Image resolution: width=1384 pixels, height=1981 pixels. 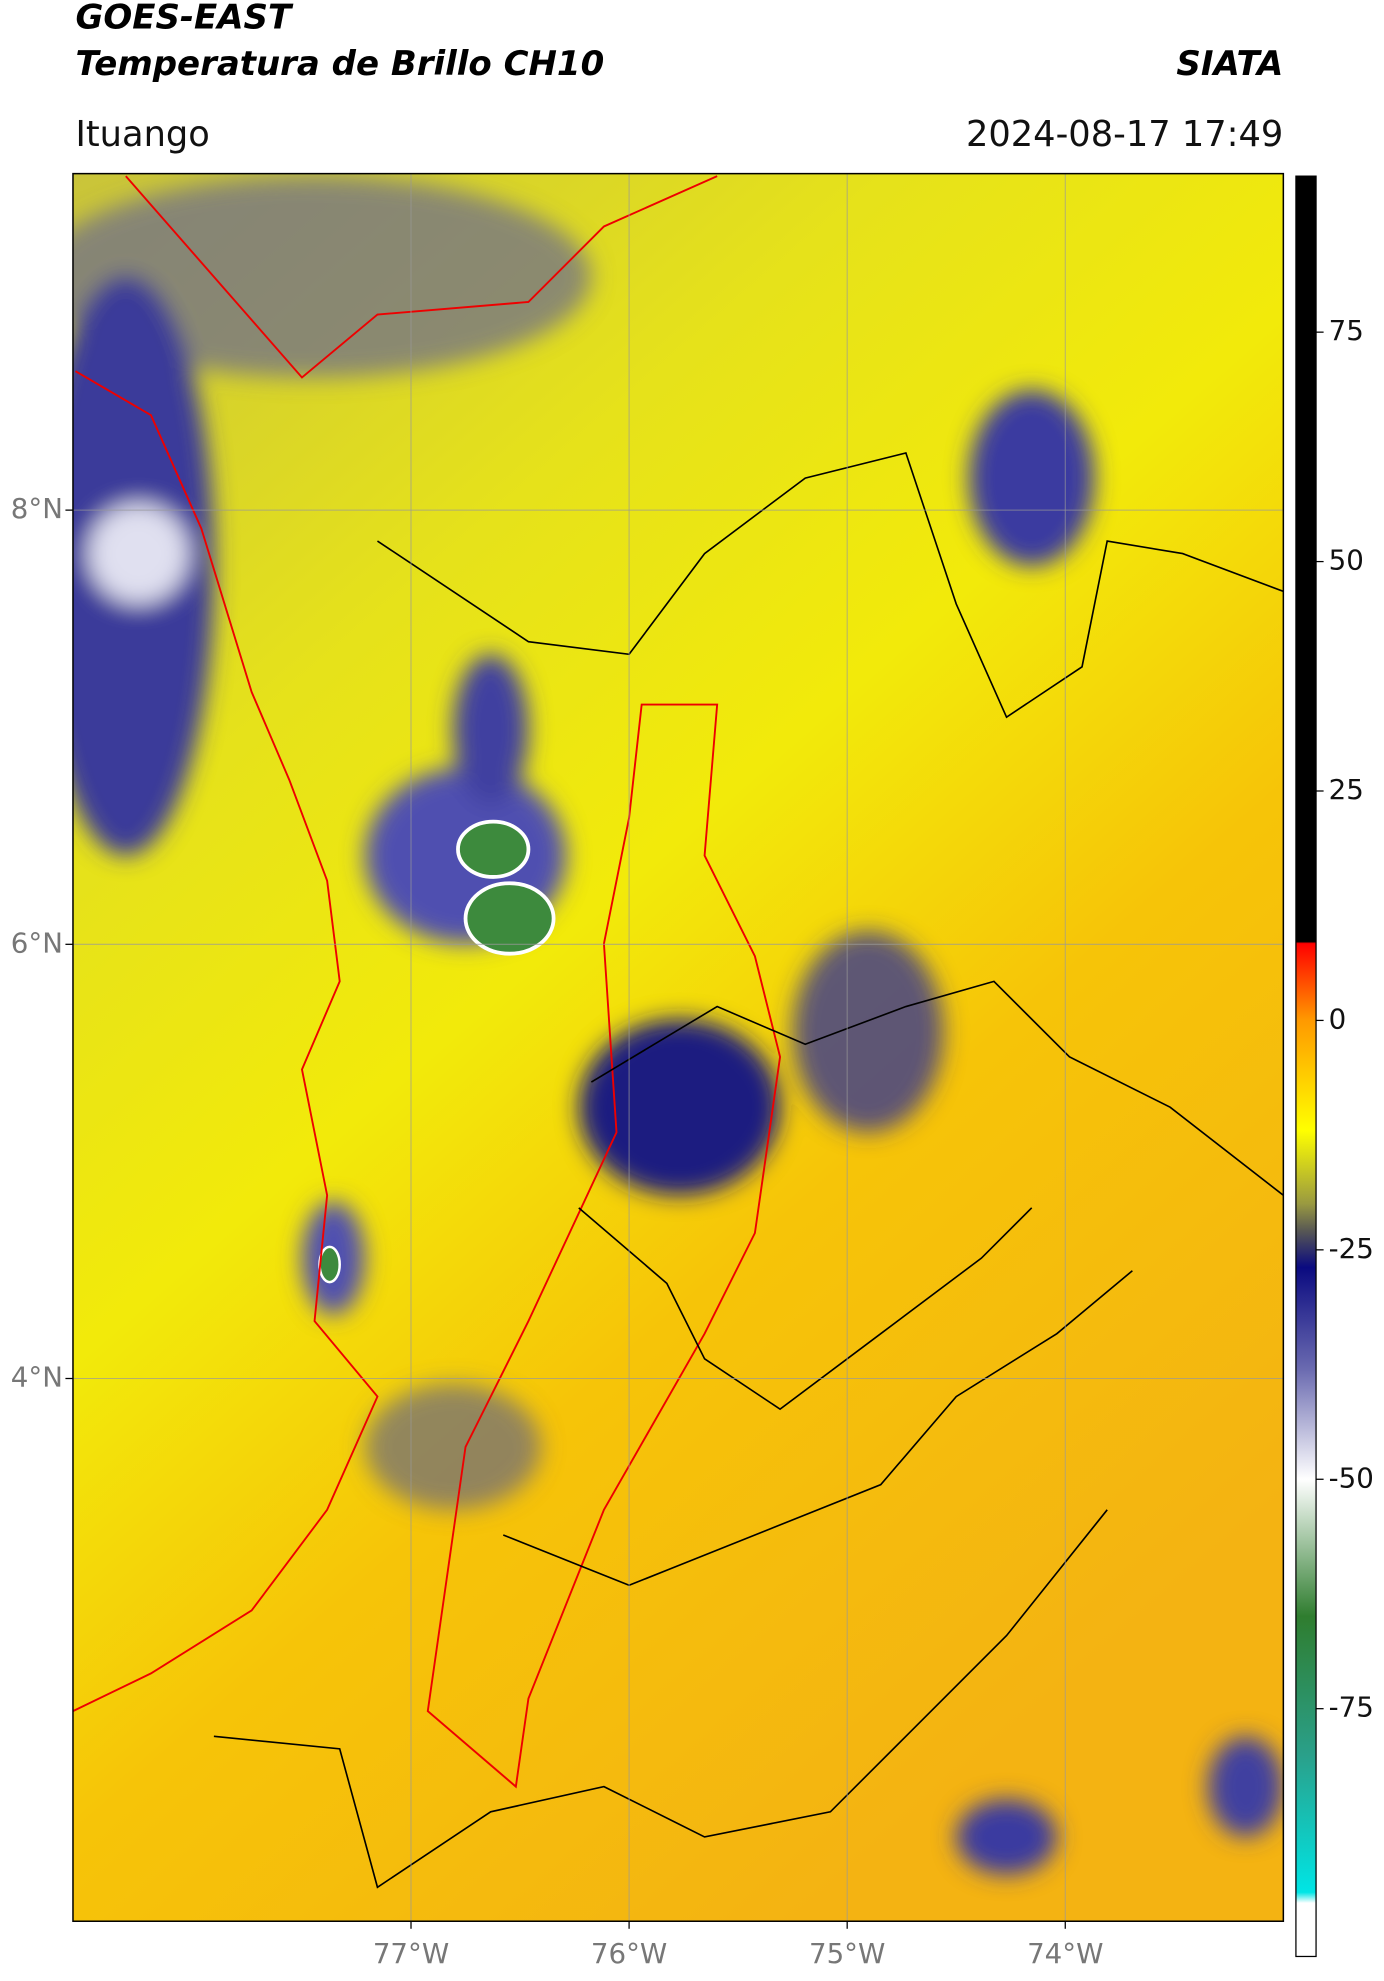 What do you see at coordinates (1306, 1066) in the screenshot?
I see `colorbar` at bounding box center [1306, 1066].